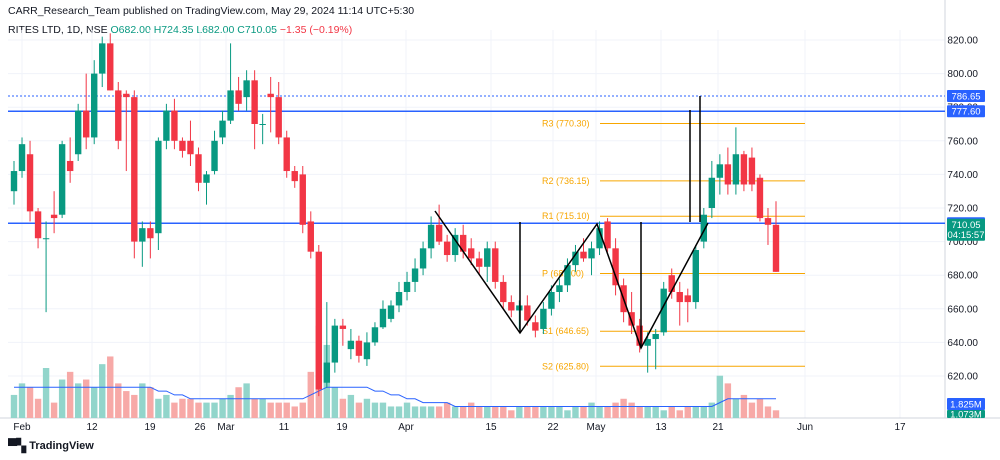 The width and height of the screenshot is (1000, 460). I want to click on x-tick-label: 15, so click(491, 427).